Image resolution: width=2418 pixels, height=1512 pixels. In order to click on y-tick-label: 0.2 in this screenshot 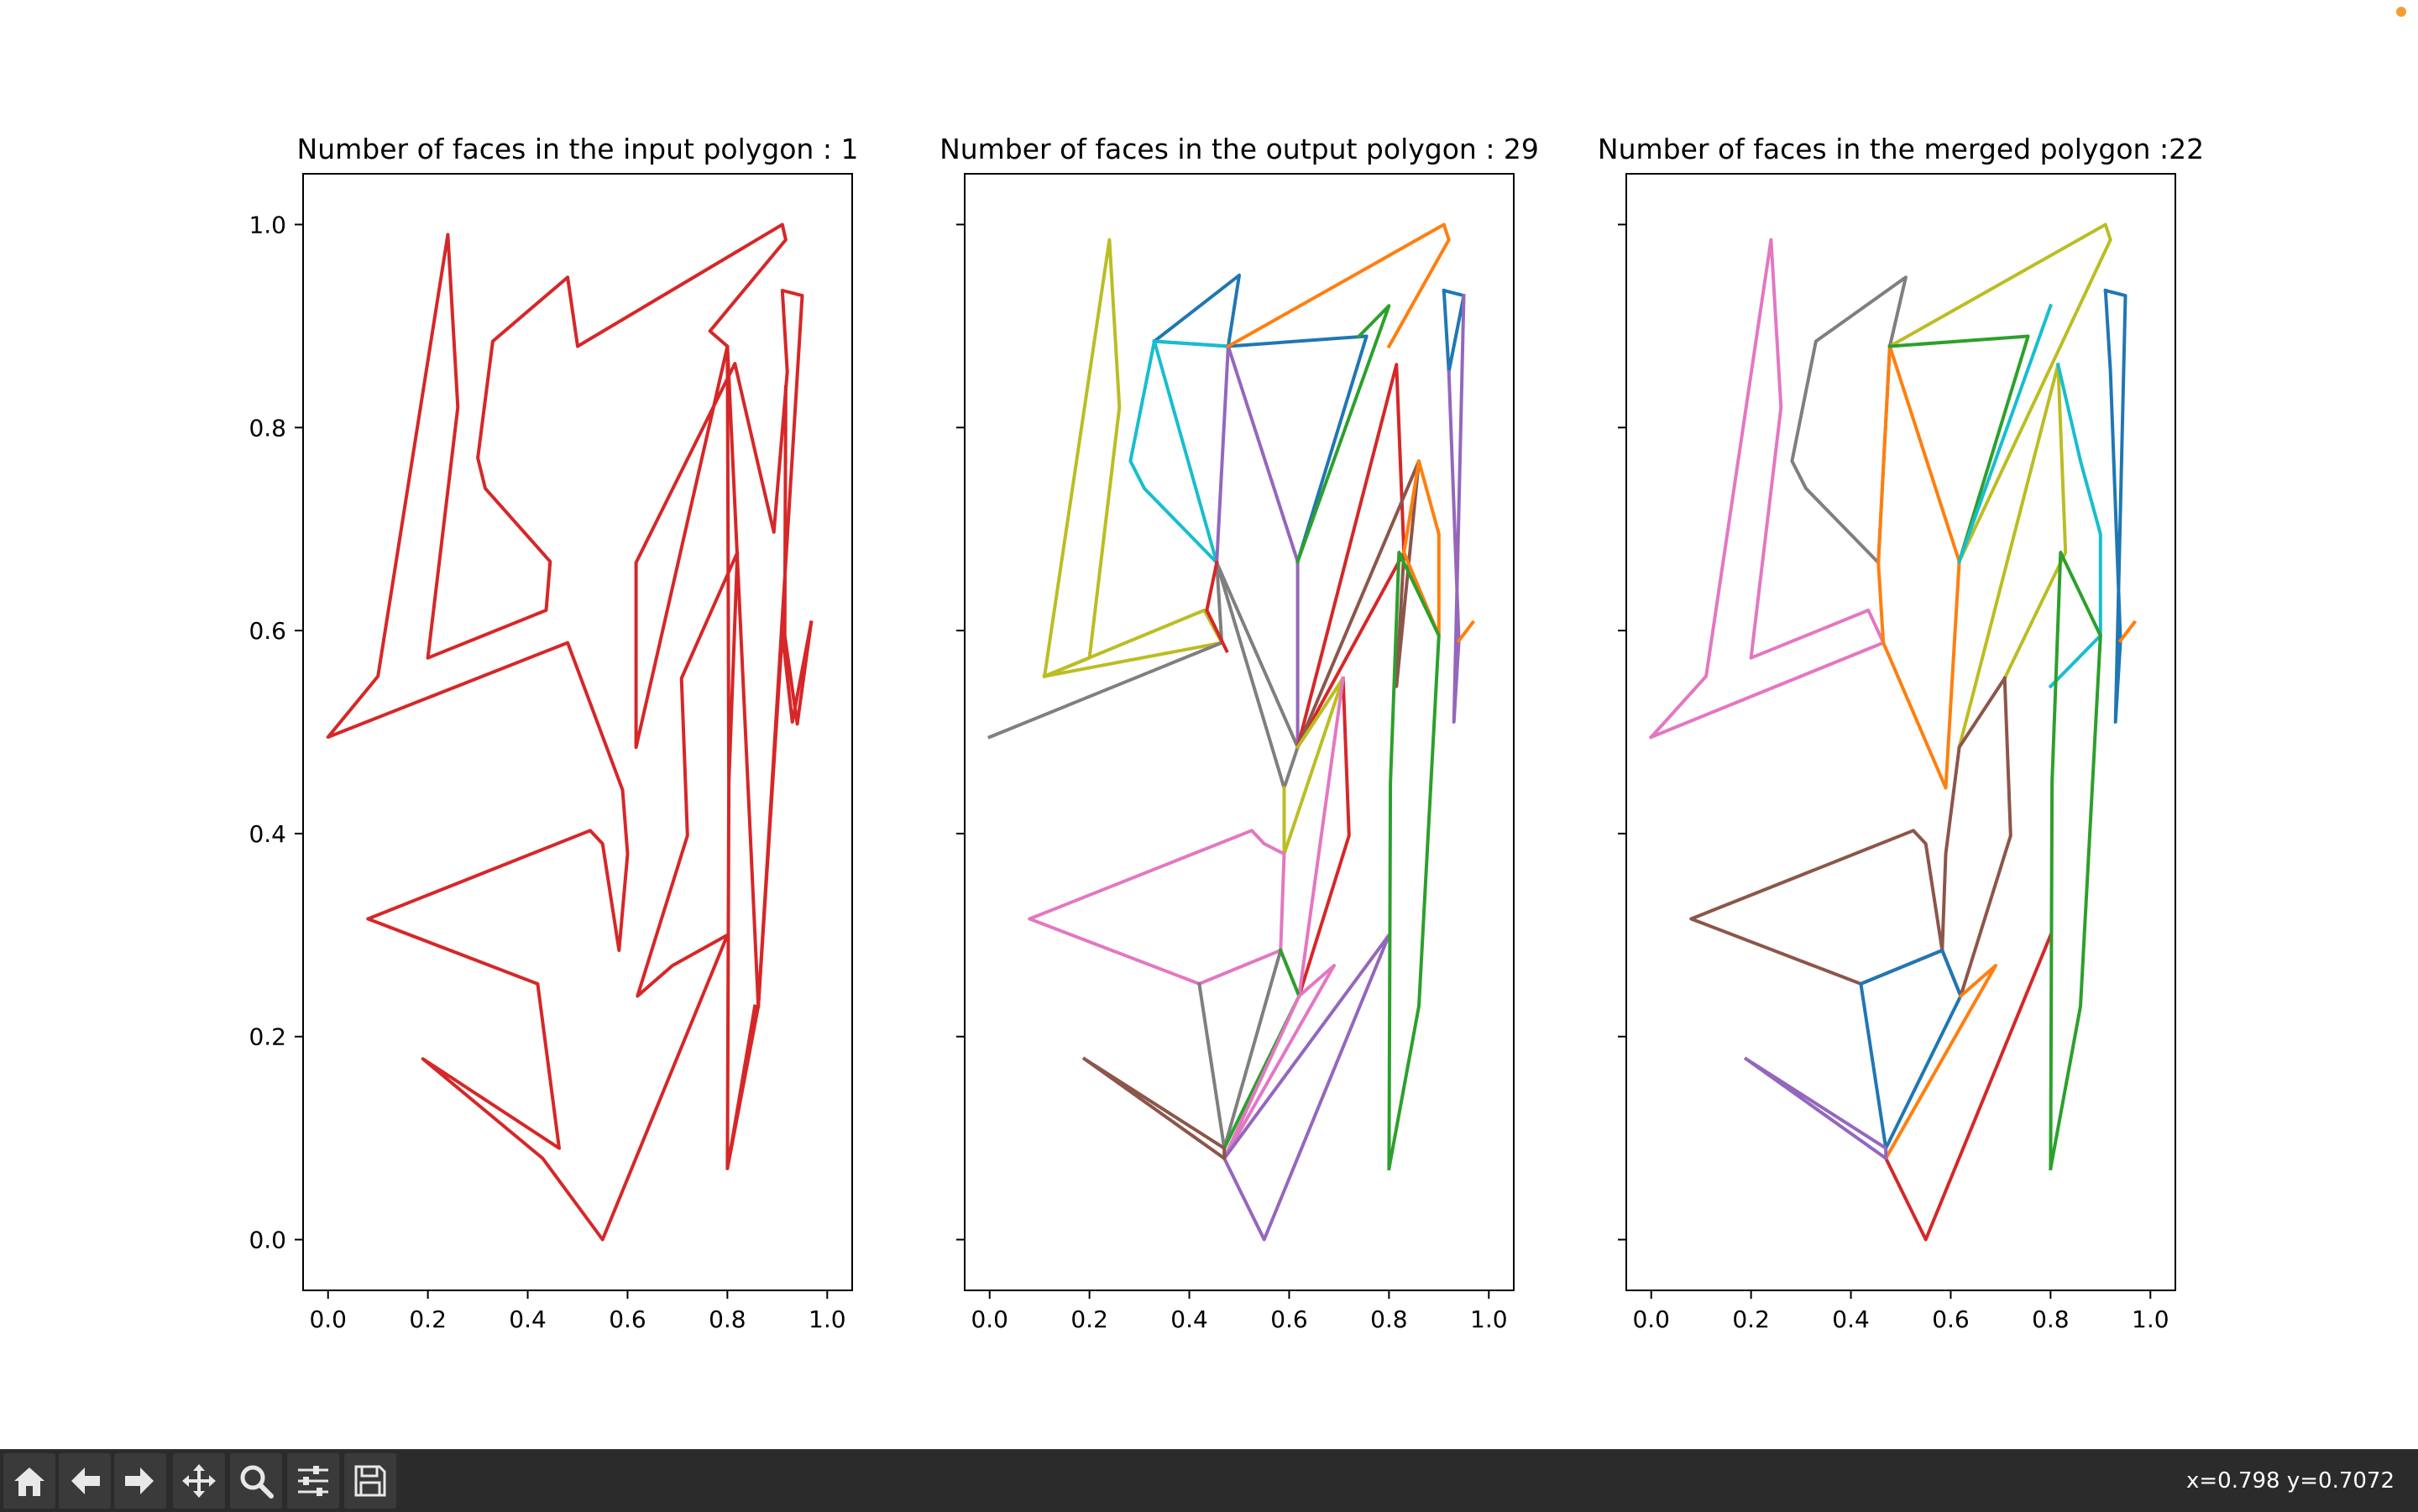, I will do `click(267, 1037)`.